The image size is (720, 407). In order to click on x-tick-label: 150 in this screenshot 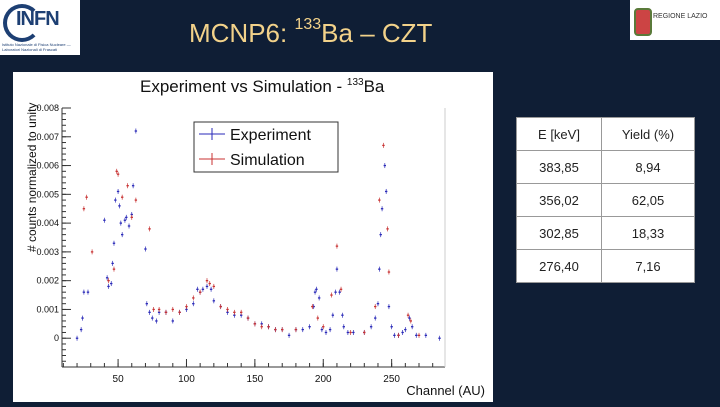, I will do `click(255, 379)`.